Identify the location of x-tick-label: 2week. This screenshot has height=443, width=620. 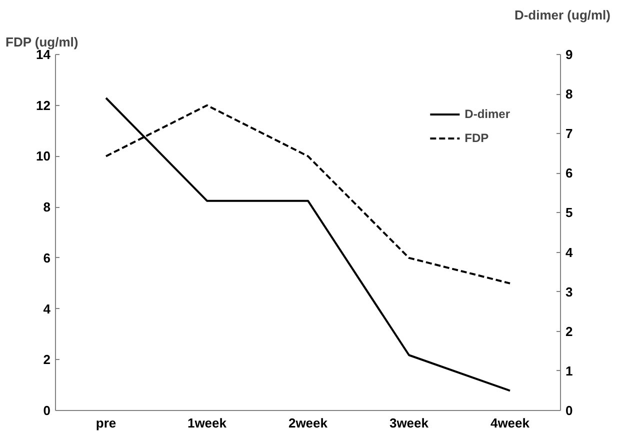
(308, 423).